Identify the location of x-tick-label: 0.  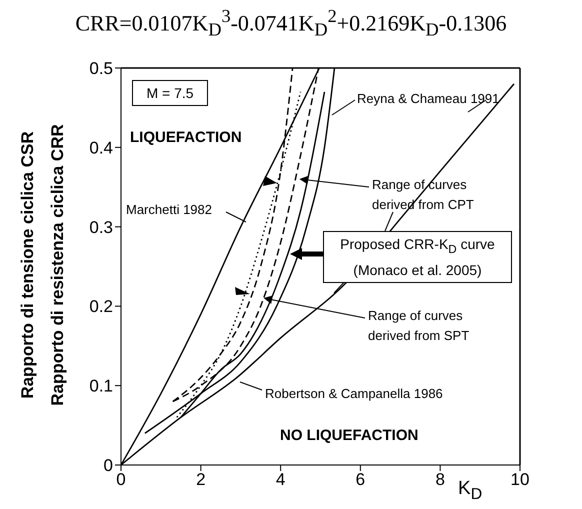
(121, 480).